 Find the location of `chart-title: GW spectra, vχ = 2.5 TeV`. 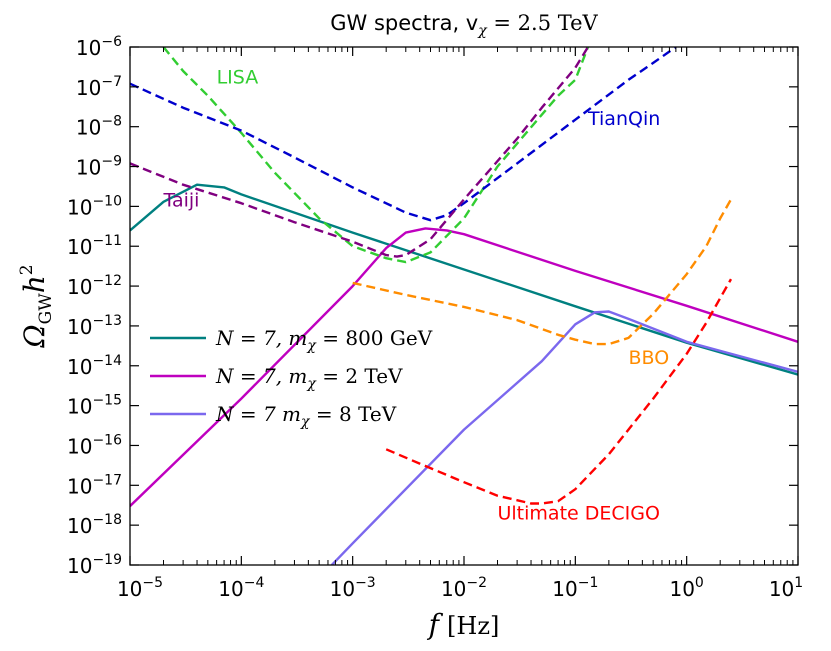

chart-title: GW spectra, vχ = 2.5 TeV is located at coordinates (464, 25).